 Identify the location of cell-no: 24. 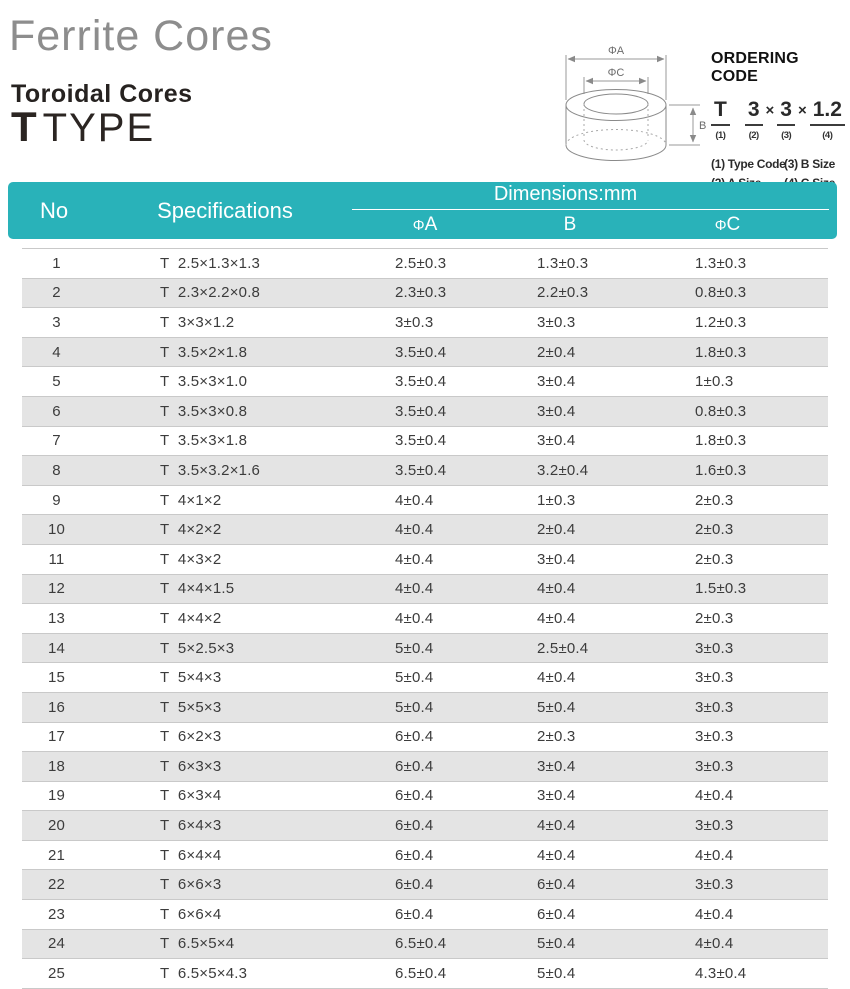
(61, 943).